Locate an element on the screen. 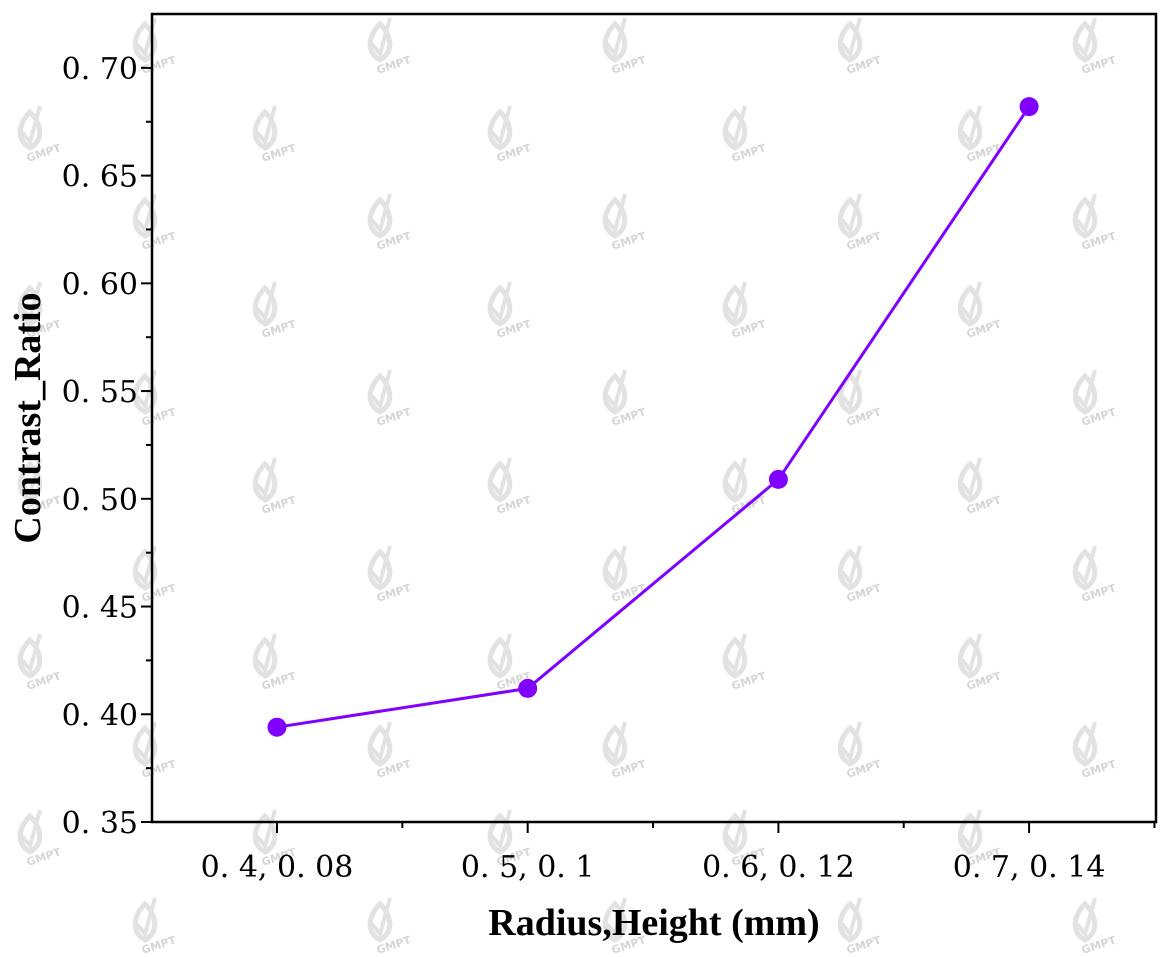  y-tick-label: 0. 65 is located at coordinates (100, 177).